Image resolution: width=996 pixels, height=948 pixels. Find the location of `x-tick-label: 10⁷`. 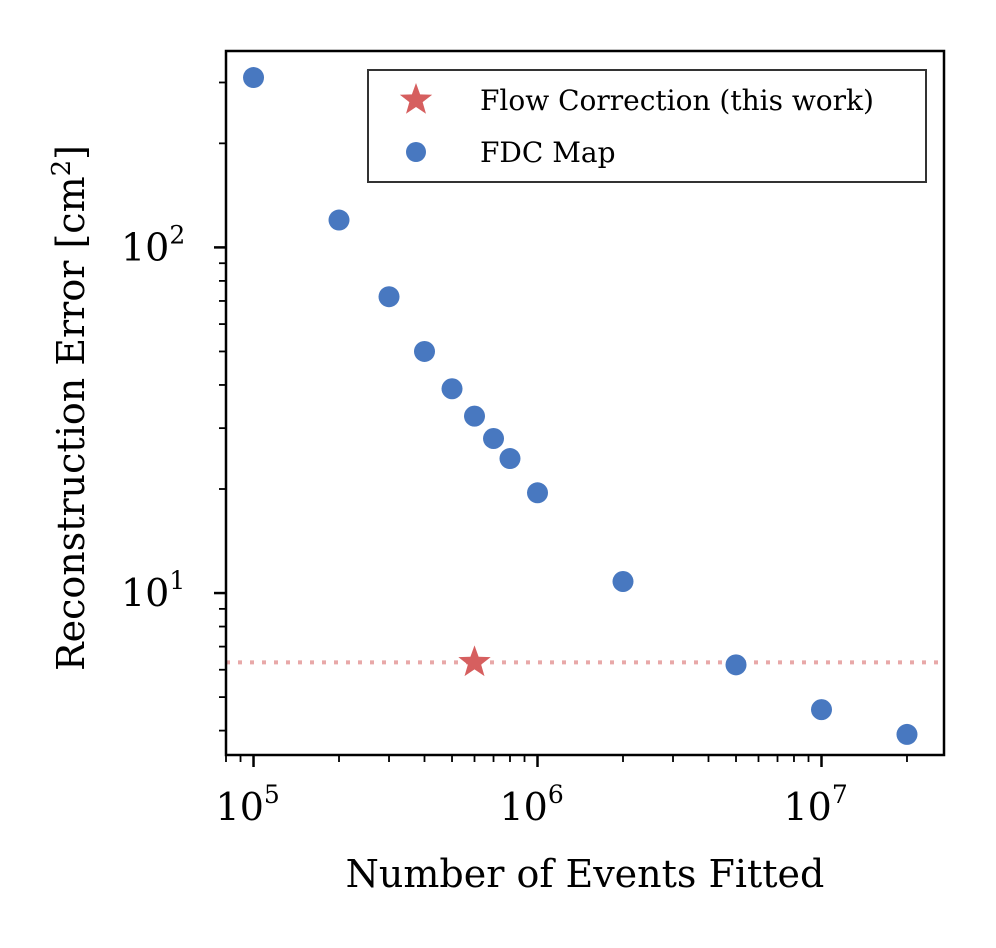

x-tick-label: 10⁷ is located at coordinates (815, 804).